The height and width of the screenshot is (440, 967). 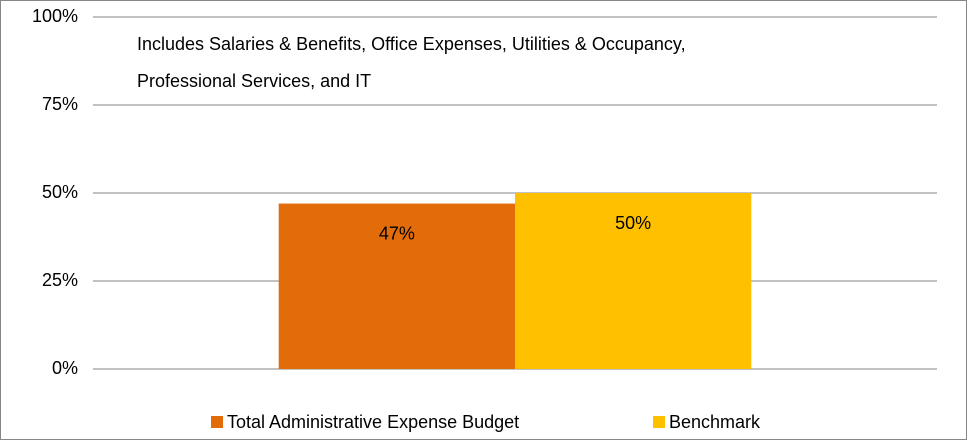 I want to click on annotation: Professional Services, and IT, so click(x=254, y=81).